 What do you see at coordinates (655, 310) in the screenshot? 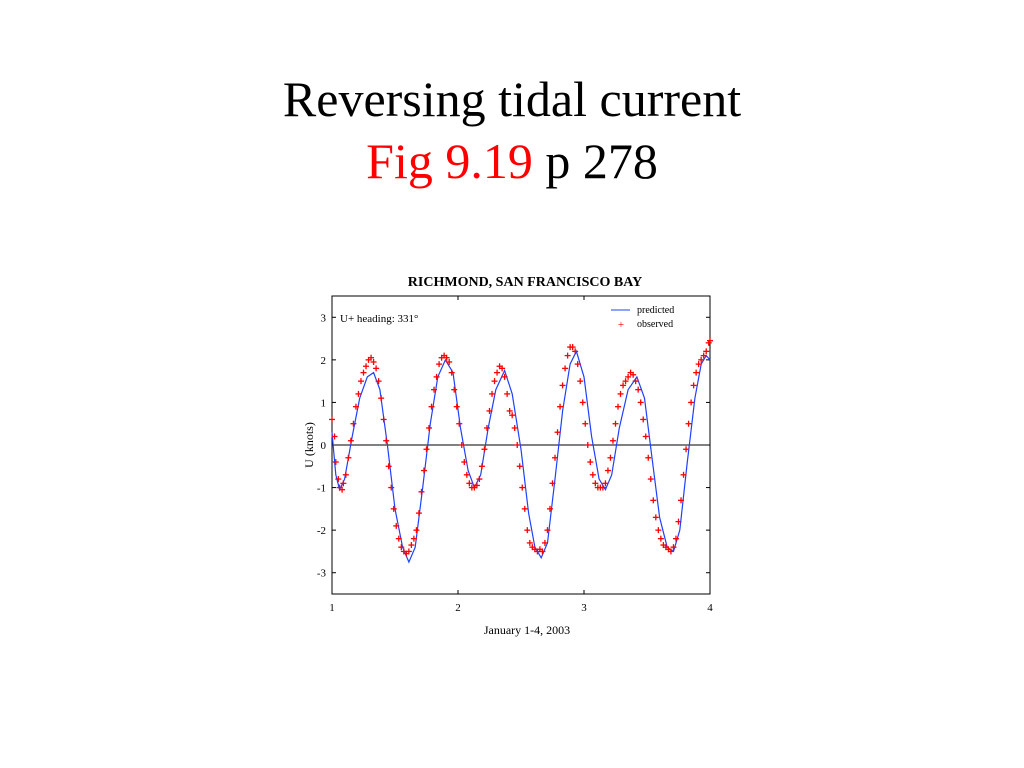
I see `legend-predicted-label: predicted` at bounding box center [655, 310].